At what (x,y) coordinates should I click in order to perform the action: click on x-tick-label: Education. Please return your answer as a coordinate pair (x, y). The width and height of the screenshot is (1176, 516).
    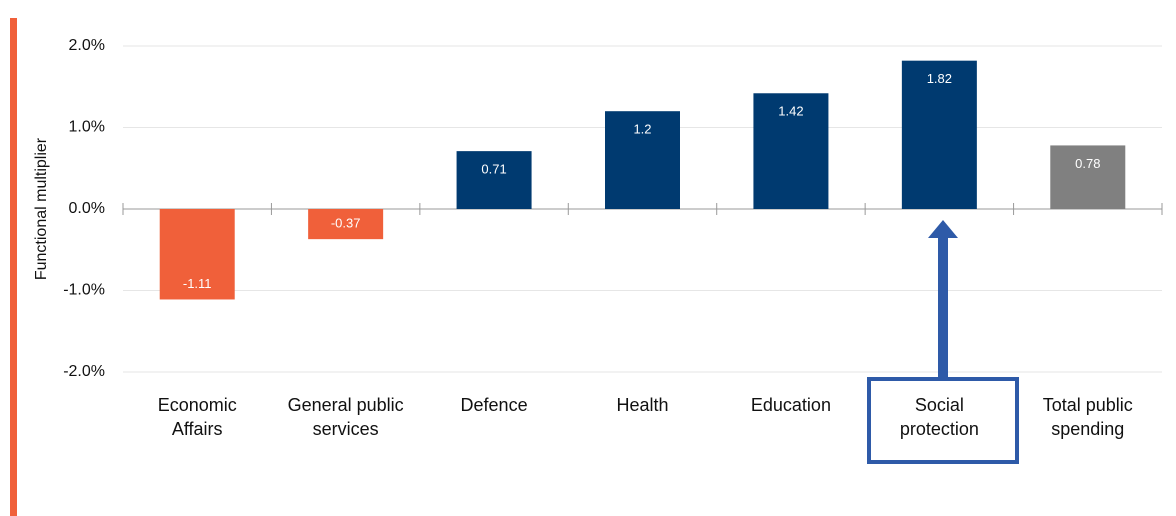
    Looking at the image, I should click on (790, 405).